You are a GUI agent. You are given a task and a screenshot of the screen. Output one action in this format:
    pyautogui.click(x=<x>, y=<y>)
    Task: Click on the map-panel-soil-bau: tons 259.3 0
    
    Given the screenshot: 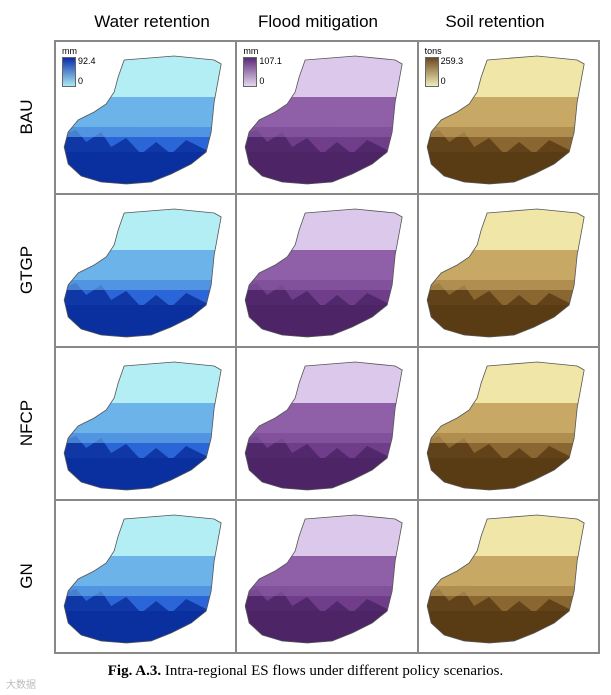 What is the action you would take?
    pyautogui.click(x=508, y=117)
    